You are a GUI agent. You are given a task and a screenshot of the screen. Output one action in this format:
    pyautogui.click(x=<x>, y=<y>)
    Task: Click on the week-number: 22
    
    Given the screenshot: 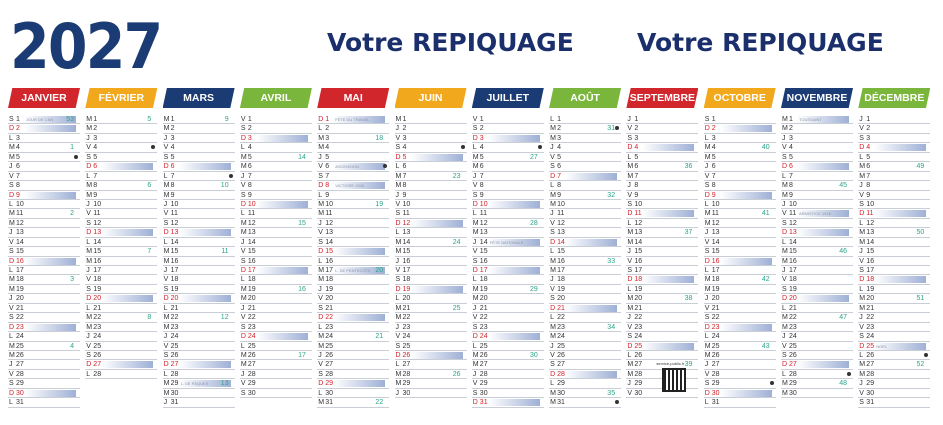 What is the action you would take?
    pyautogui.click(x=379, y=403)
    